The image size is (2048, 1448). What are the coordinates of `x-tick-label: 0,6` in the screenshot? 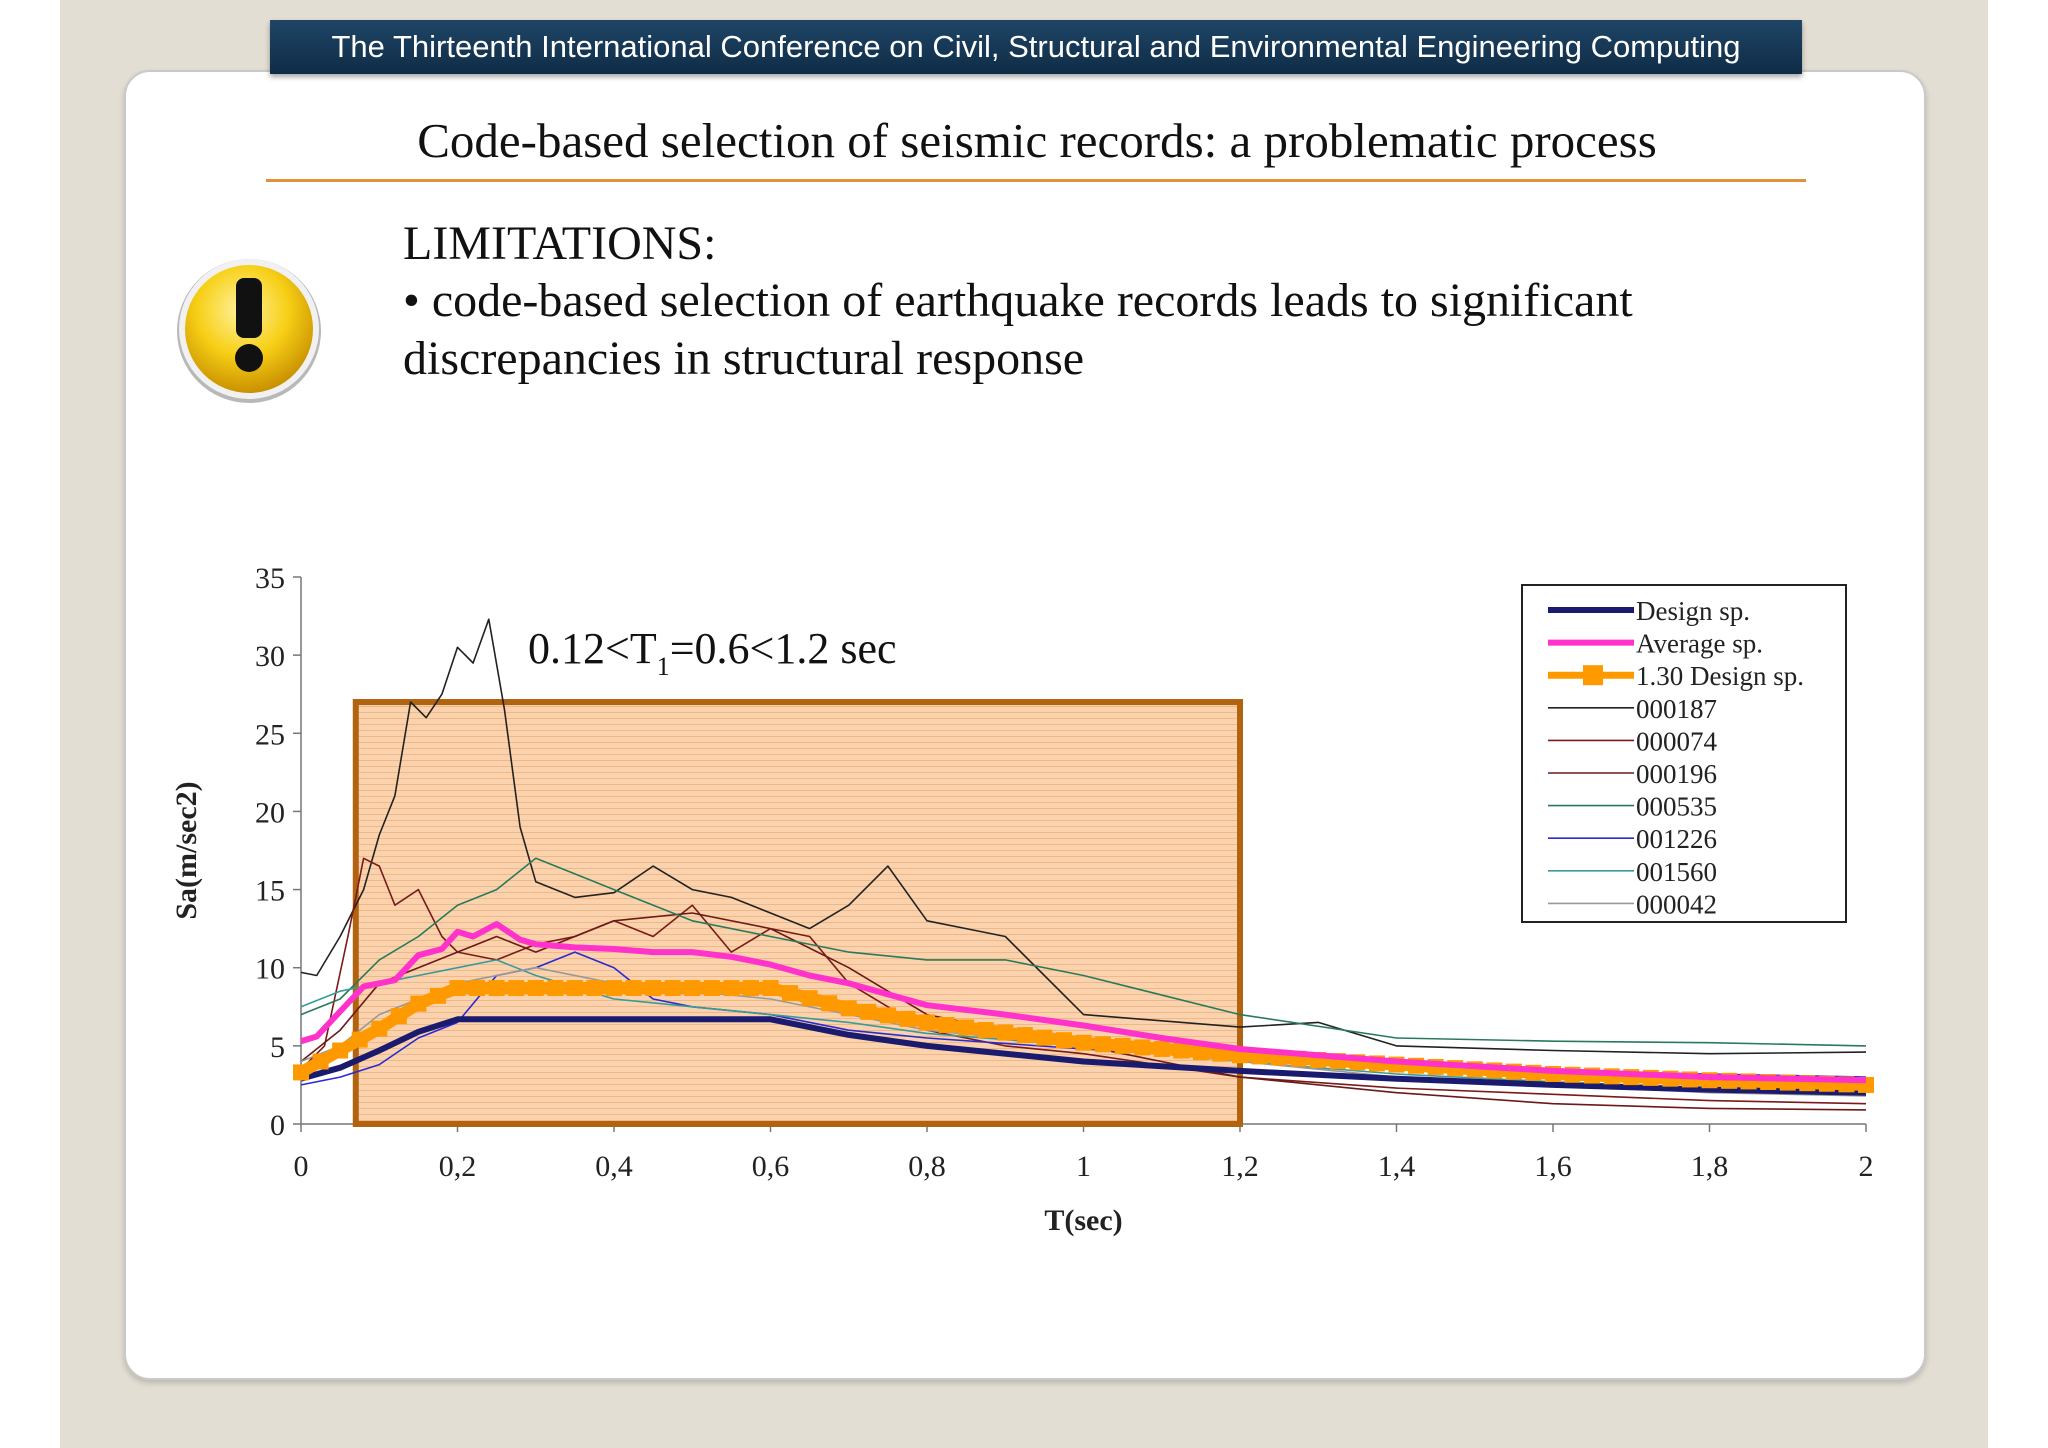 It's located at (771, 1166).